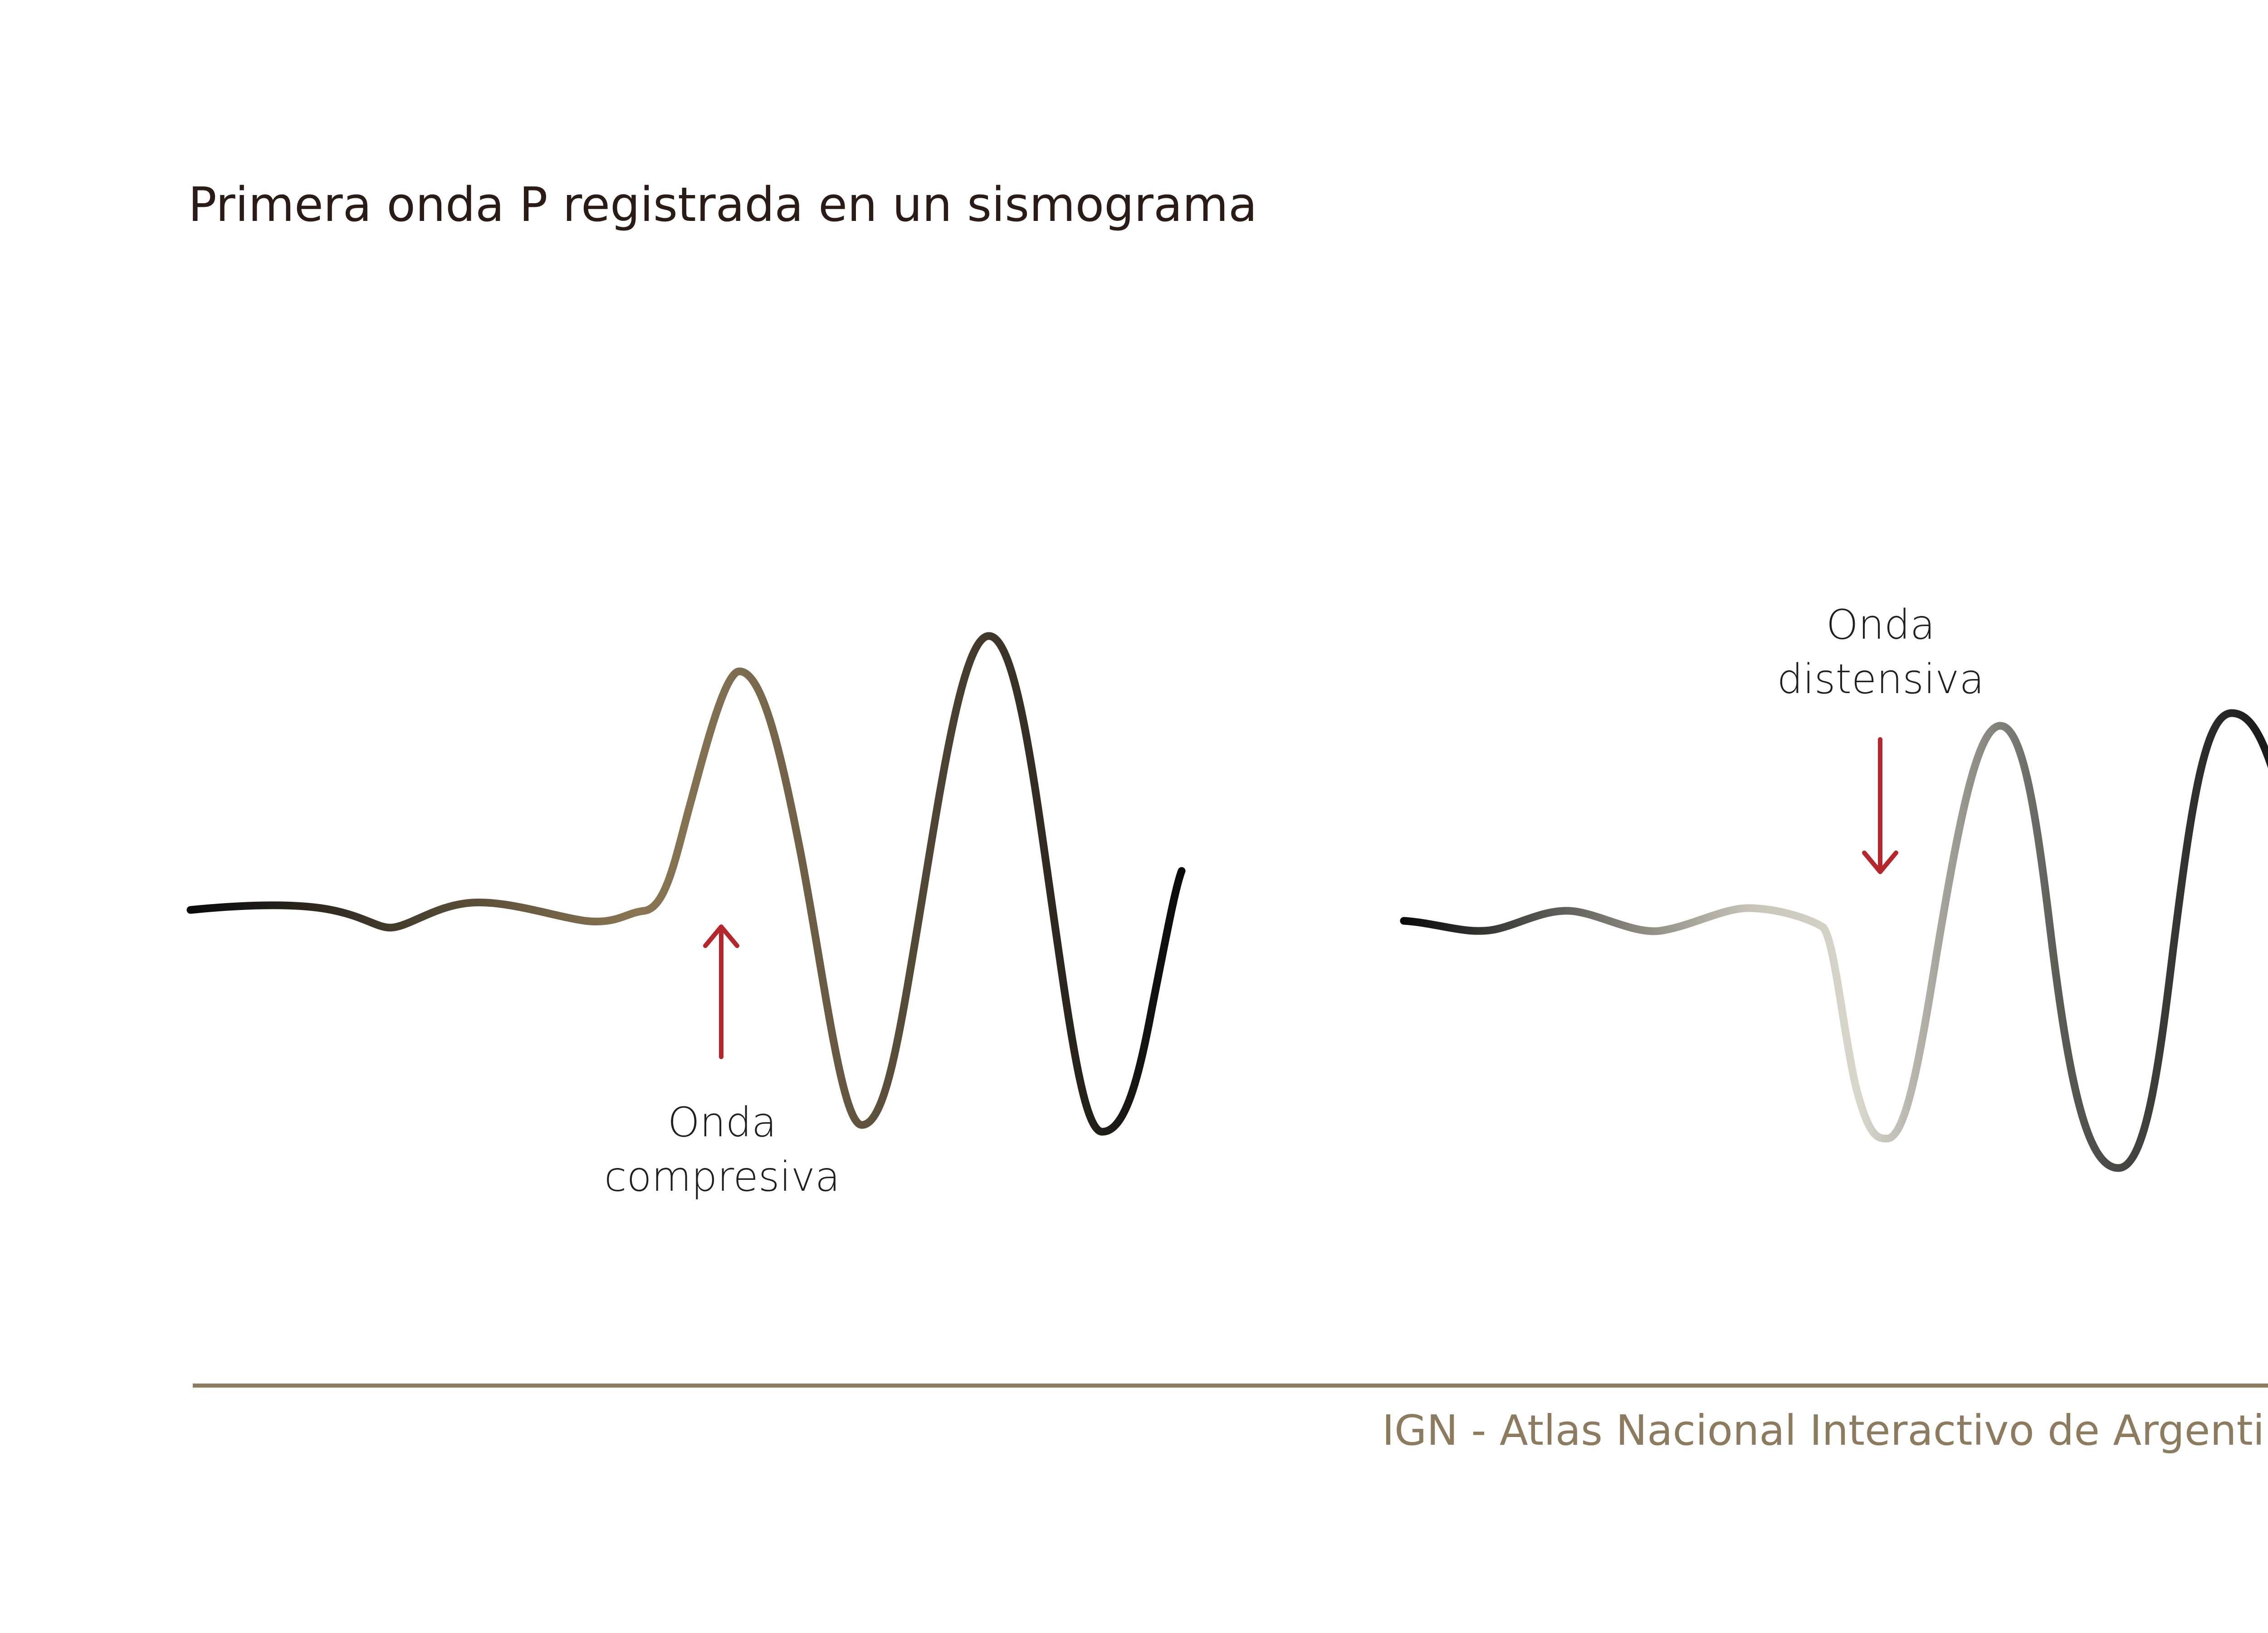 This screenshot has height=1633, width=2268. I want to click on label-compresiva-line2: compresiva, so click(723, 1177).